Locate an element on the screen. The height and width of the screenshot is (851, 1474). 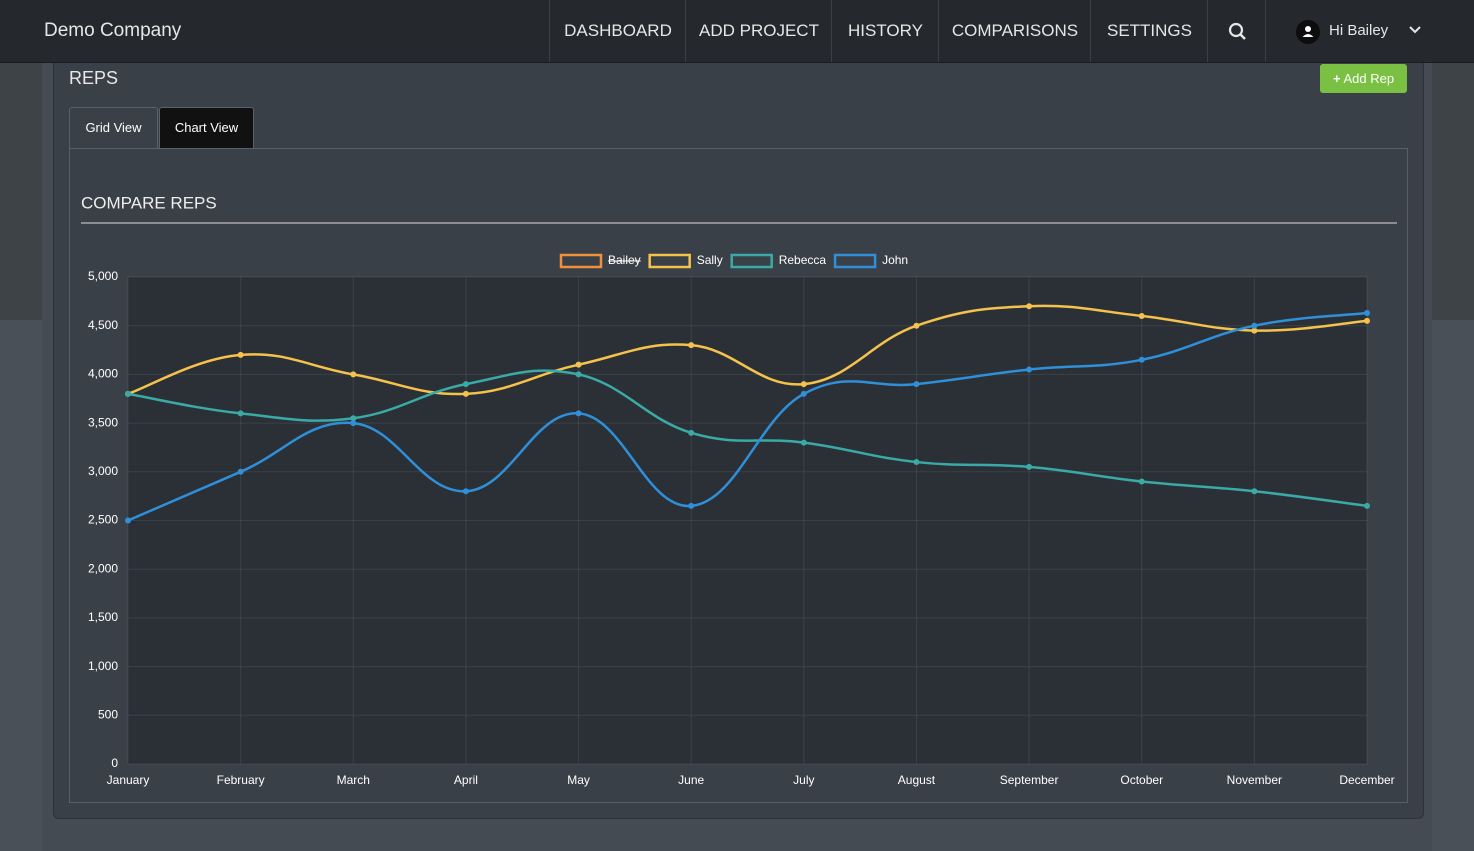
y-tick-label: 0 is located at coordinates (114, 763).